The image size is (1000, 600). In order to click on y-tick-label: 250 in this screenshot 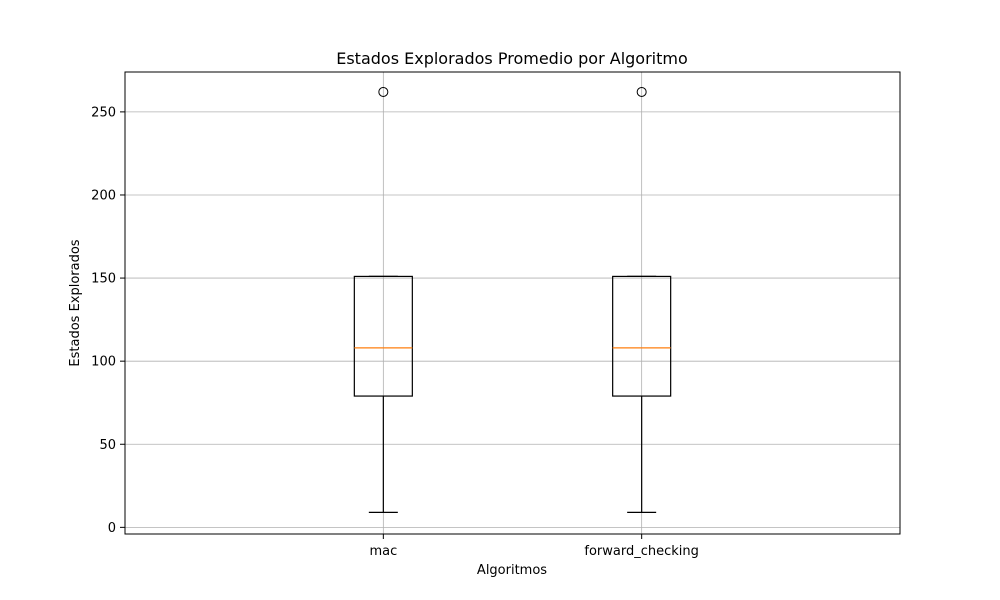, I will do `click(103, 112)`.